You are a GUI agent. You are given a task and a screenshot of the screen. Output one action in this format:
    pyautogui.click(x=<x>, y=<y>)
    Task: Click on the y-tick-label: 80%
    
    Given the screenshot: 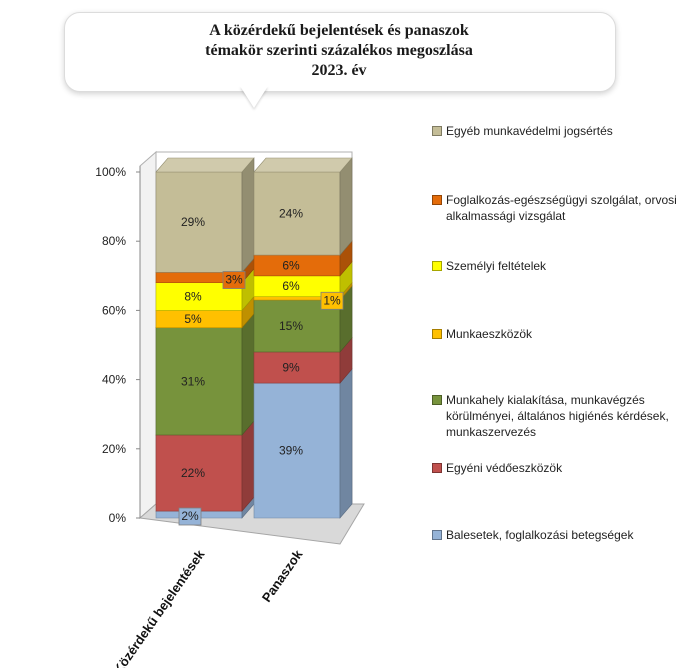 What is the action you would take?
    pyautogui.click(x=114, y=241)
    